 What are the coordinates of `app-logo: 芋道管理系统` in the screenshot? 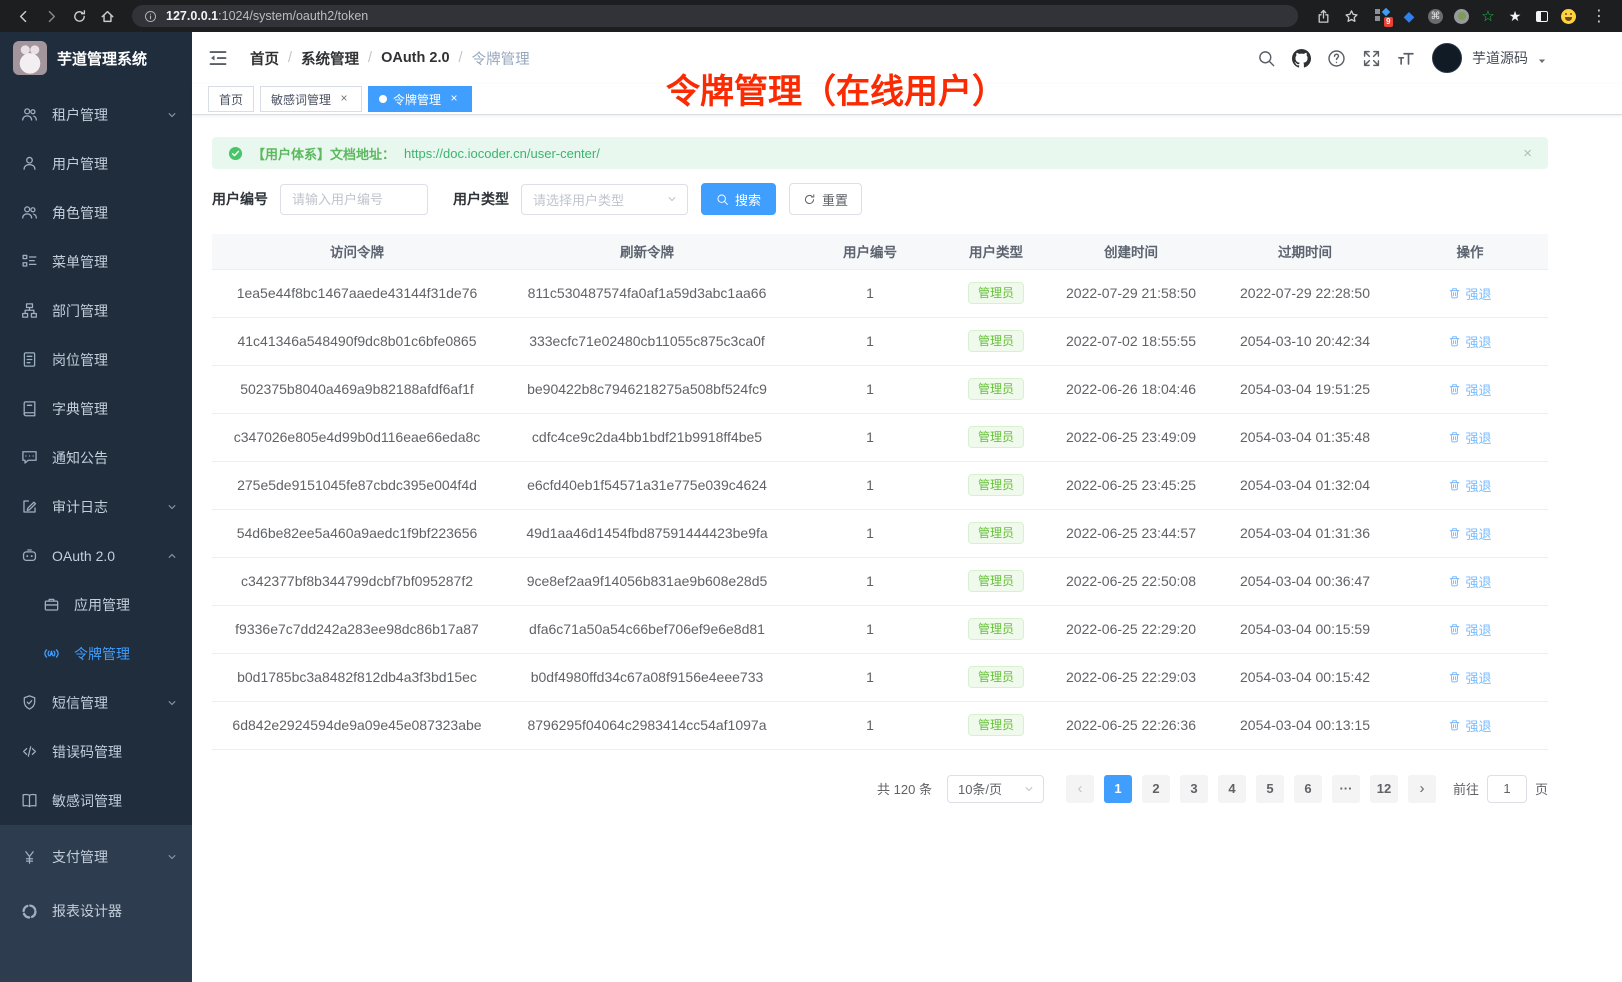 It's located at (96, 58).